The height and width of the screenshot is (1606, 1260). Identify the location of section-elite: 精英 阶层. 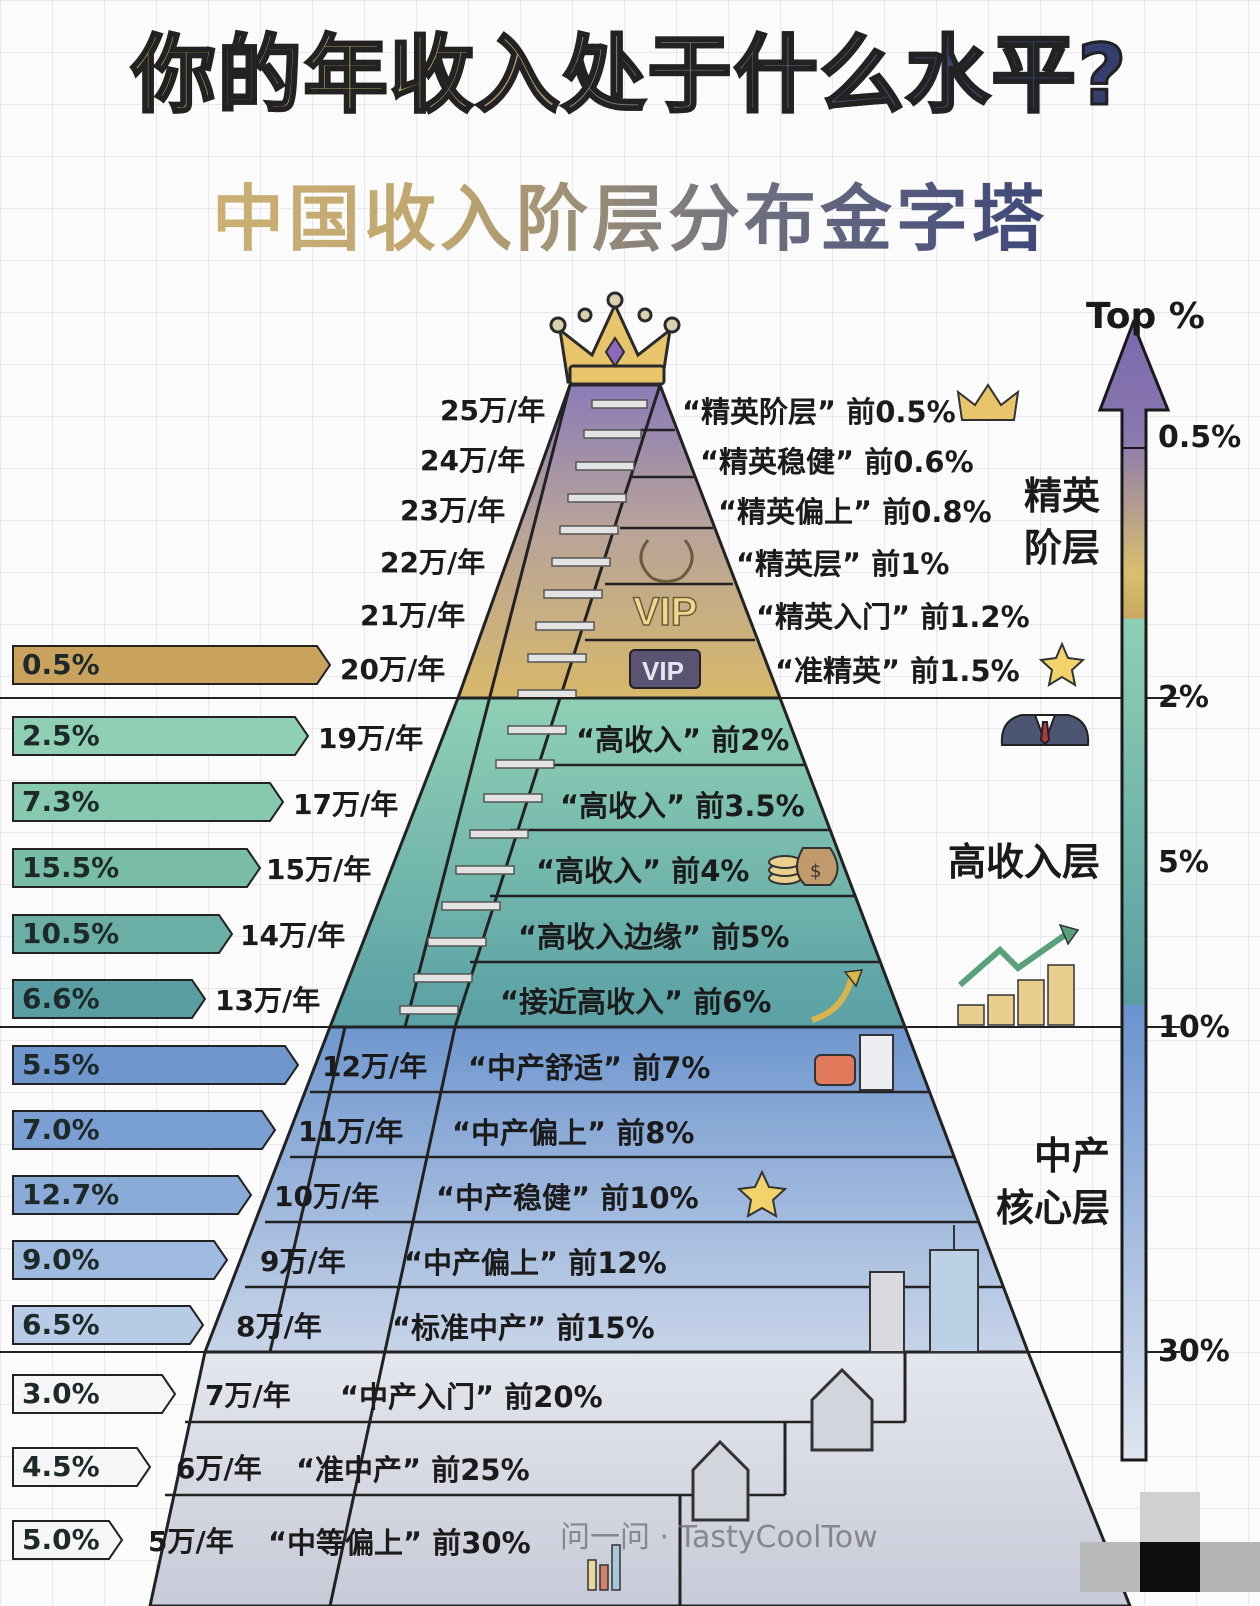
(1061, 522).